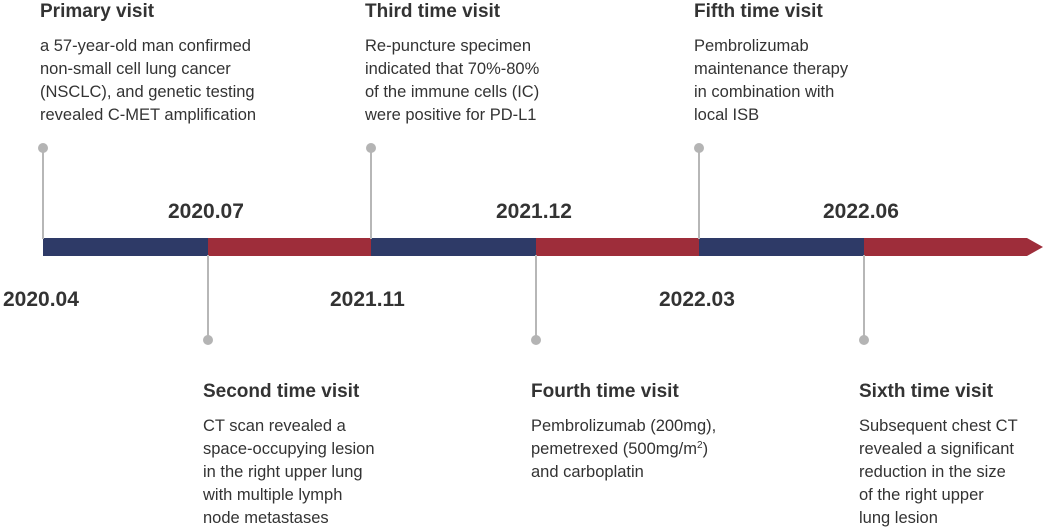  I want to click on event-description-line: a 57-year-old man confirmed, so click(145, 46).